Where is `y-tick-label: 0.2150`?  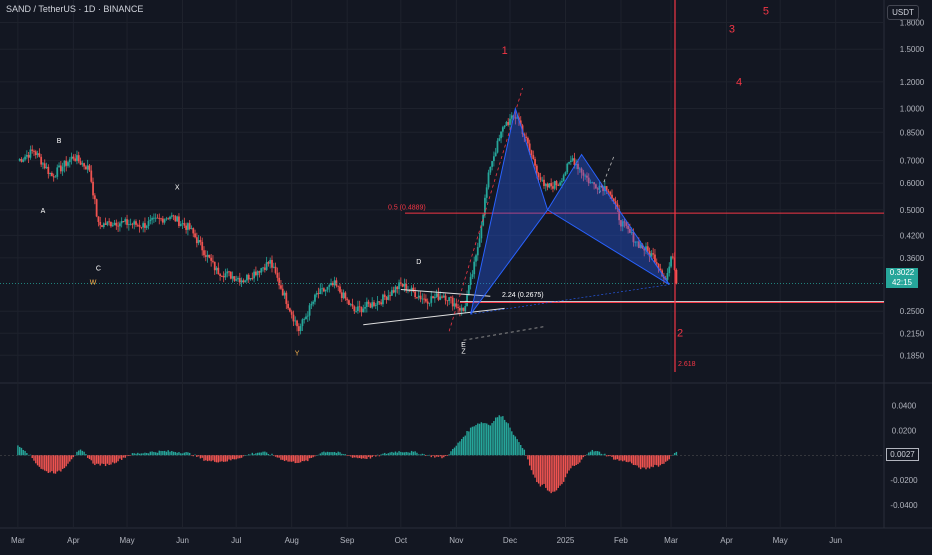
y-tick-label: 0.2150 is located at coordinates (912, 333).